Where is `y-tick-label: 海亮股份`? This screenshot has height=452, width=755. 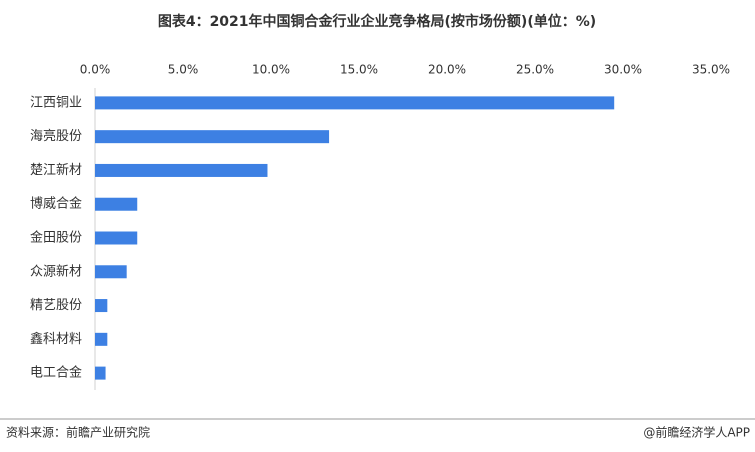
y-tick-label: 海亮股份 is located at coordinates (56, 136).